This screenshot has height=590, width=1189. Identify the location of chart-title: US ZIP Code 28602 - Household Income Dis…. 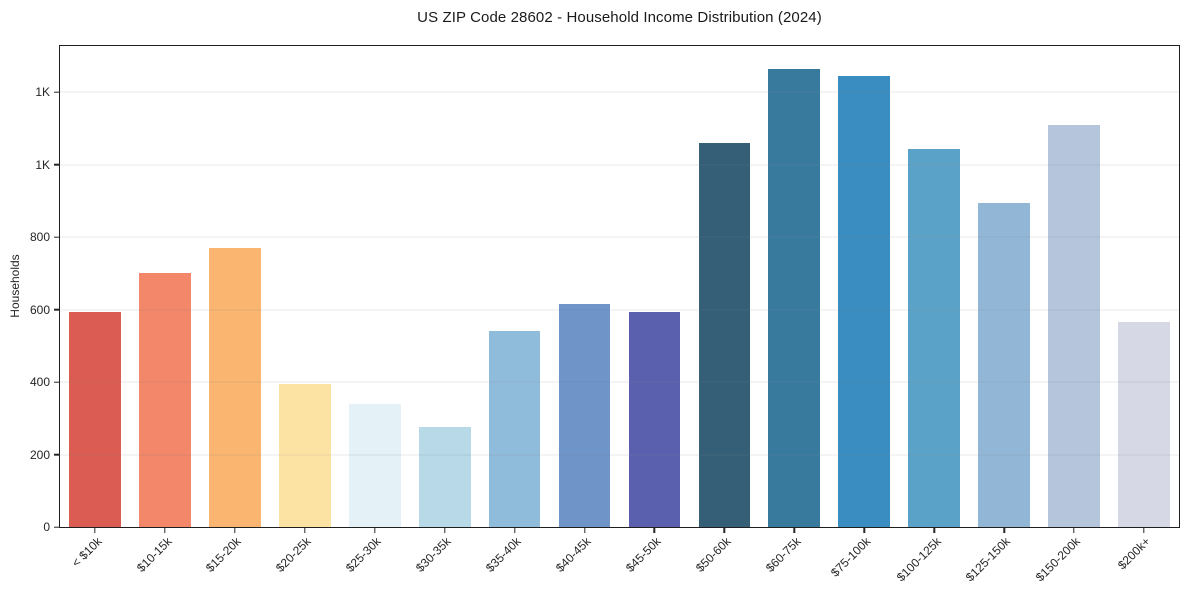
(619, 17).